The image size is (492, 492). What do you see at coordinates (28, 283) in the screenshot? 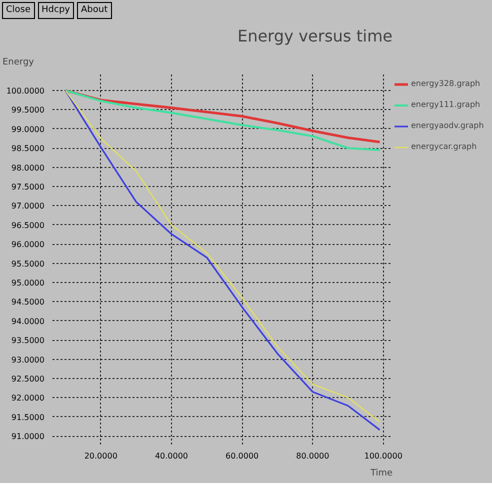
I see `y-tick-label: 95.0000` at bounding box center [28, 283].